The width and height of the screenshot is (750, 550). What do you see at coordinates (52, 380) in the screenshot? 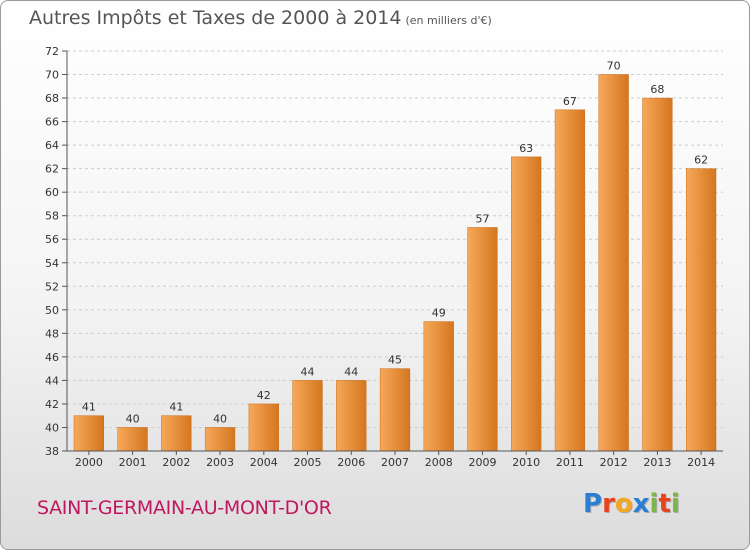
I see `y-tick-label: 44` at bounding box center [52, 380].